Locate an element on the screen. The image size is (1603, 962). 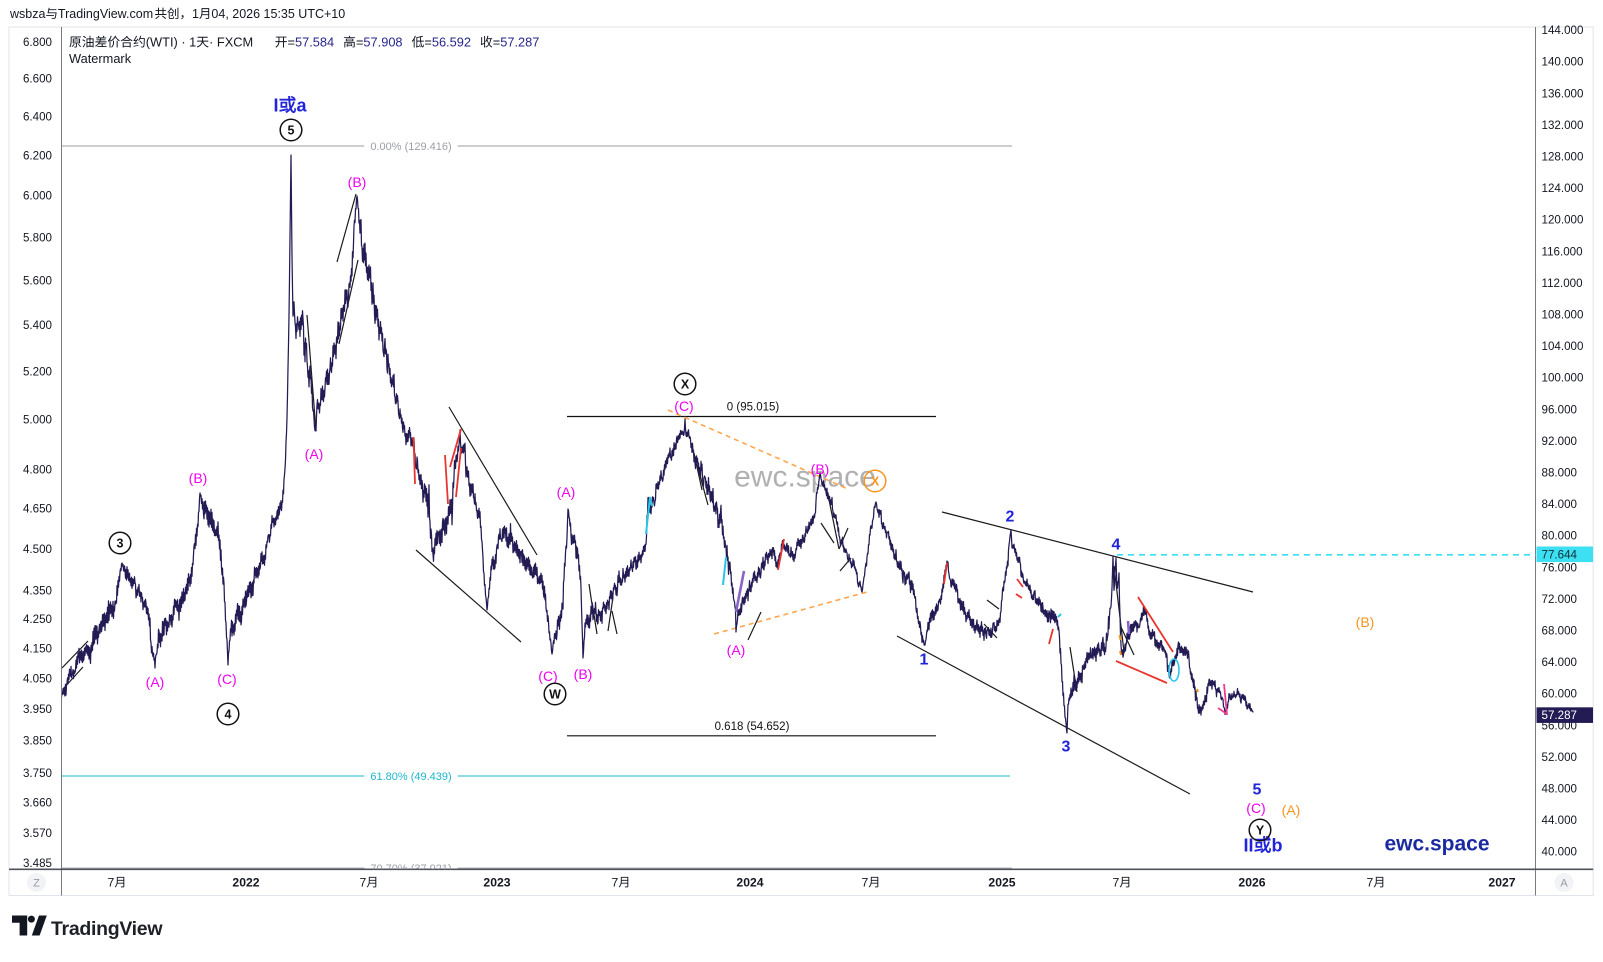
price-badge-bg is located at coordinates (1564, 715).